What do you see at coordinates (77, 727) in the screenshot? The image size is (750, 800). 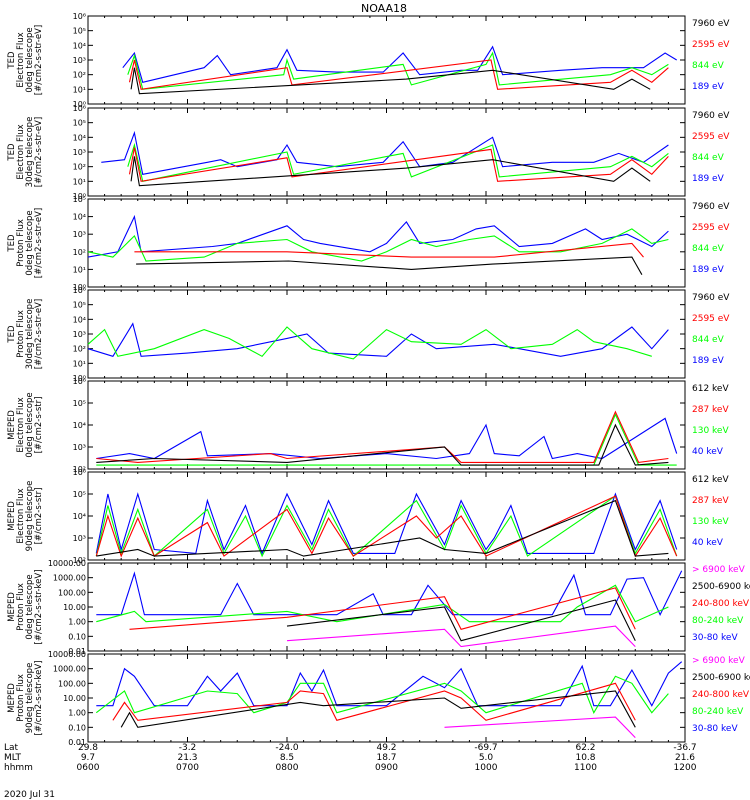 I see `y-tick-label: 0.10` at bounding box center [77, 727].